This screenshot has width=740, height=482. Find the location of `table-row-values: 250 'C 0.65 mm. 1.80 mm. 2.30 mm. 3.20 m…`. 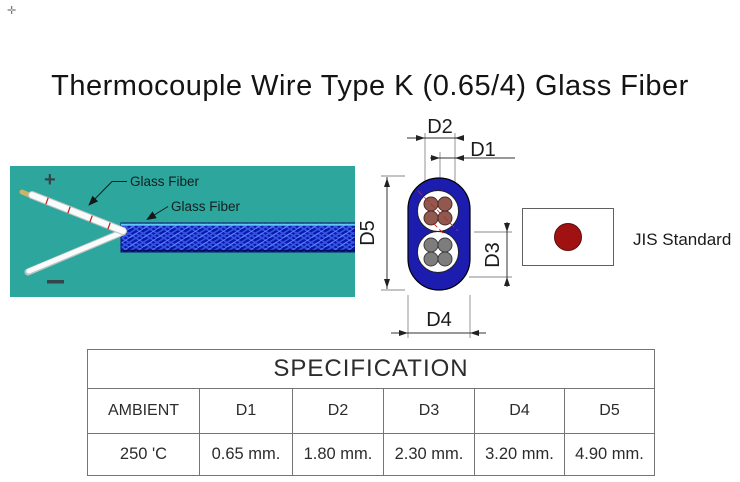

table-row-values: 250 'C 0.65 mm. 1.80 mm. 2.30 mm. 3.20 m… is located at coordinates (371, 454).